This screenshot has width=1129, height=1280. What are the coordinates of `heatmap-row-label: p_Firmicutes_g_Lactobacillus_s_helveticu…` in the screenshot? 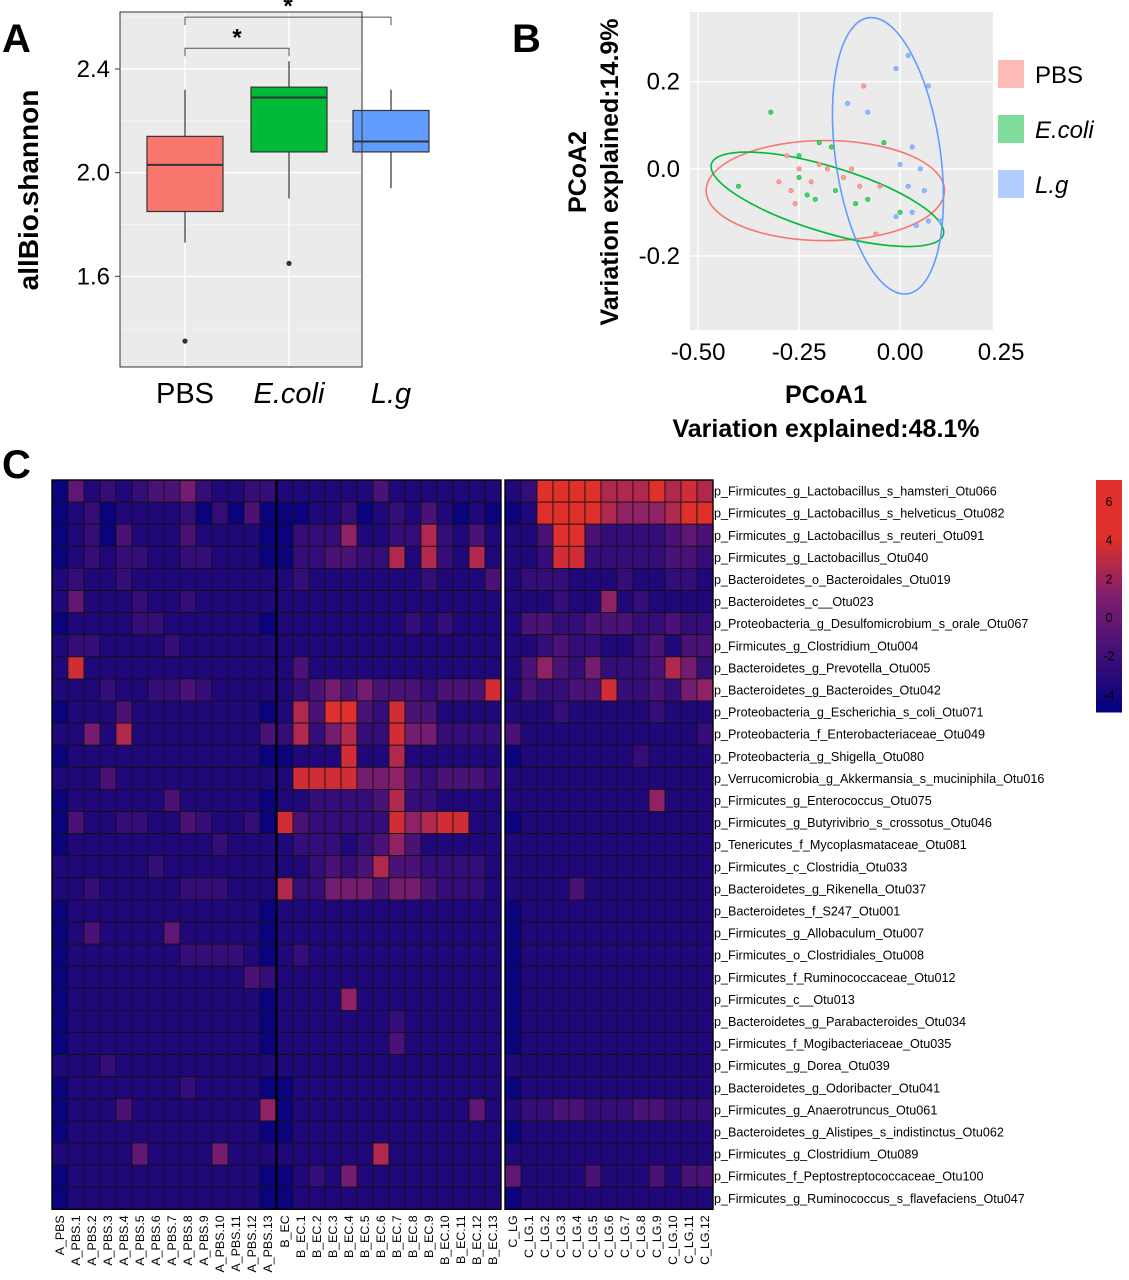 It's located at (859, 514).